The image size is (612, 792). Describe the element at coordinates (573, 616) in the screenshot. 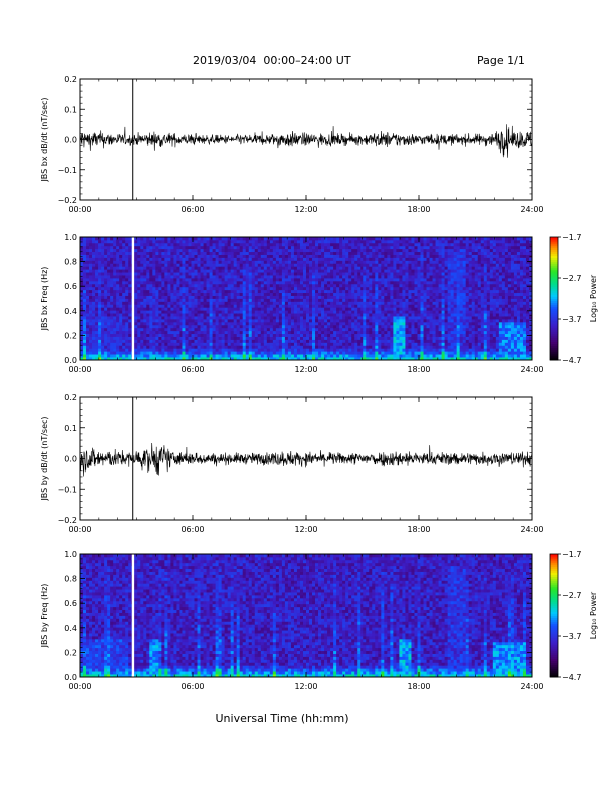

I see `by-spectrogram-colorbar: −4.7 −3.7 −2.7 −1.7 Log₁₀ Power` at that location.